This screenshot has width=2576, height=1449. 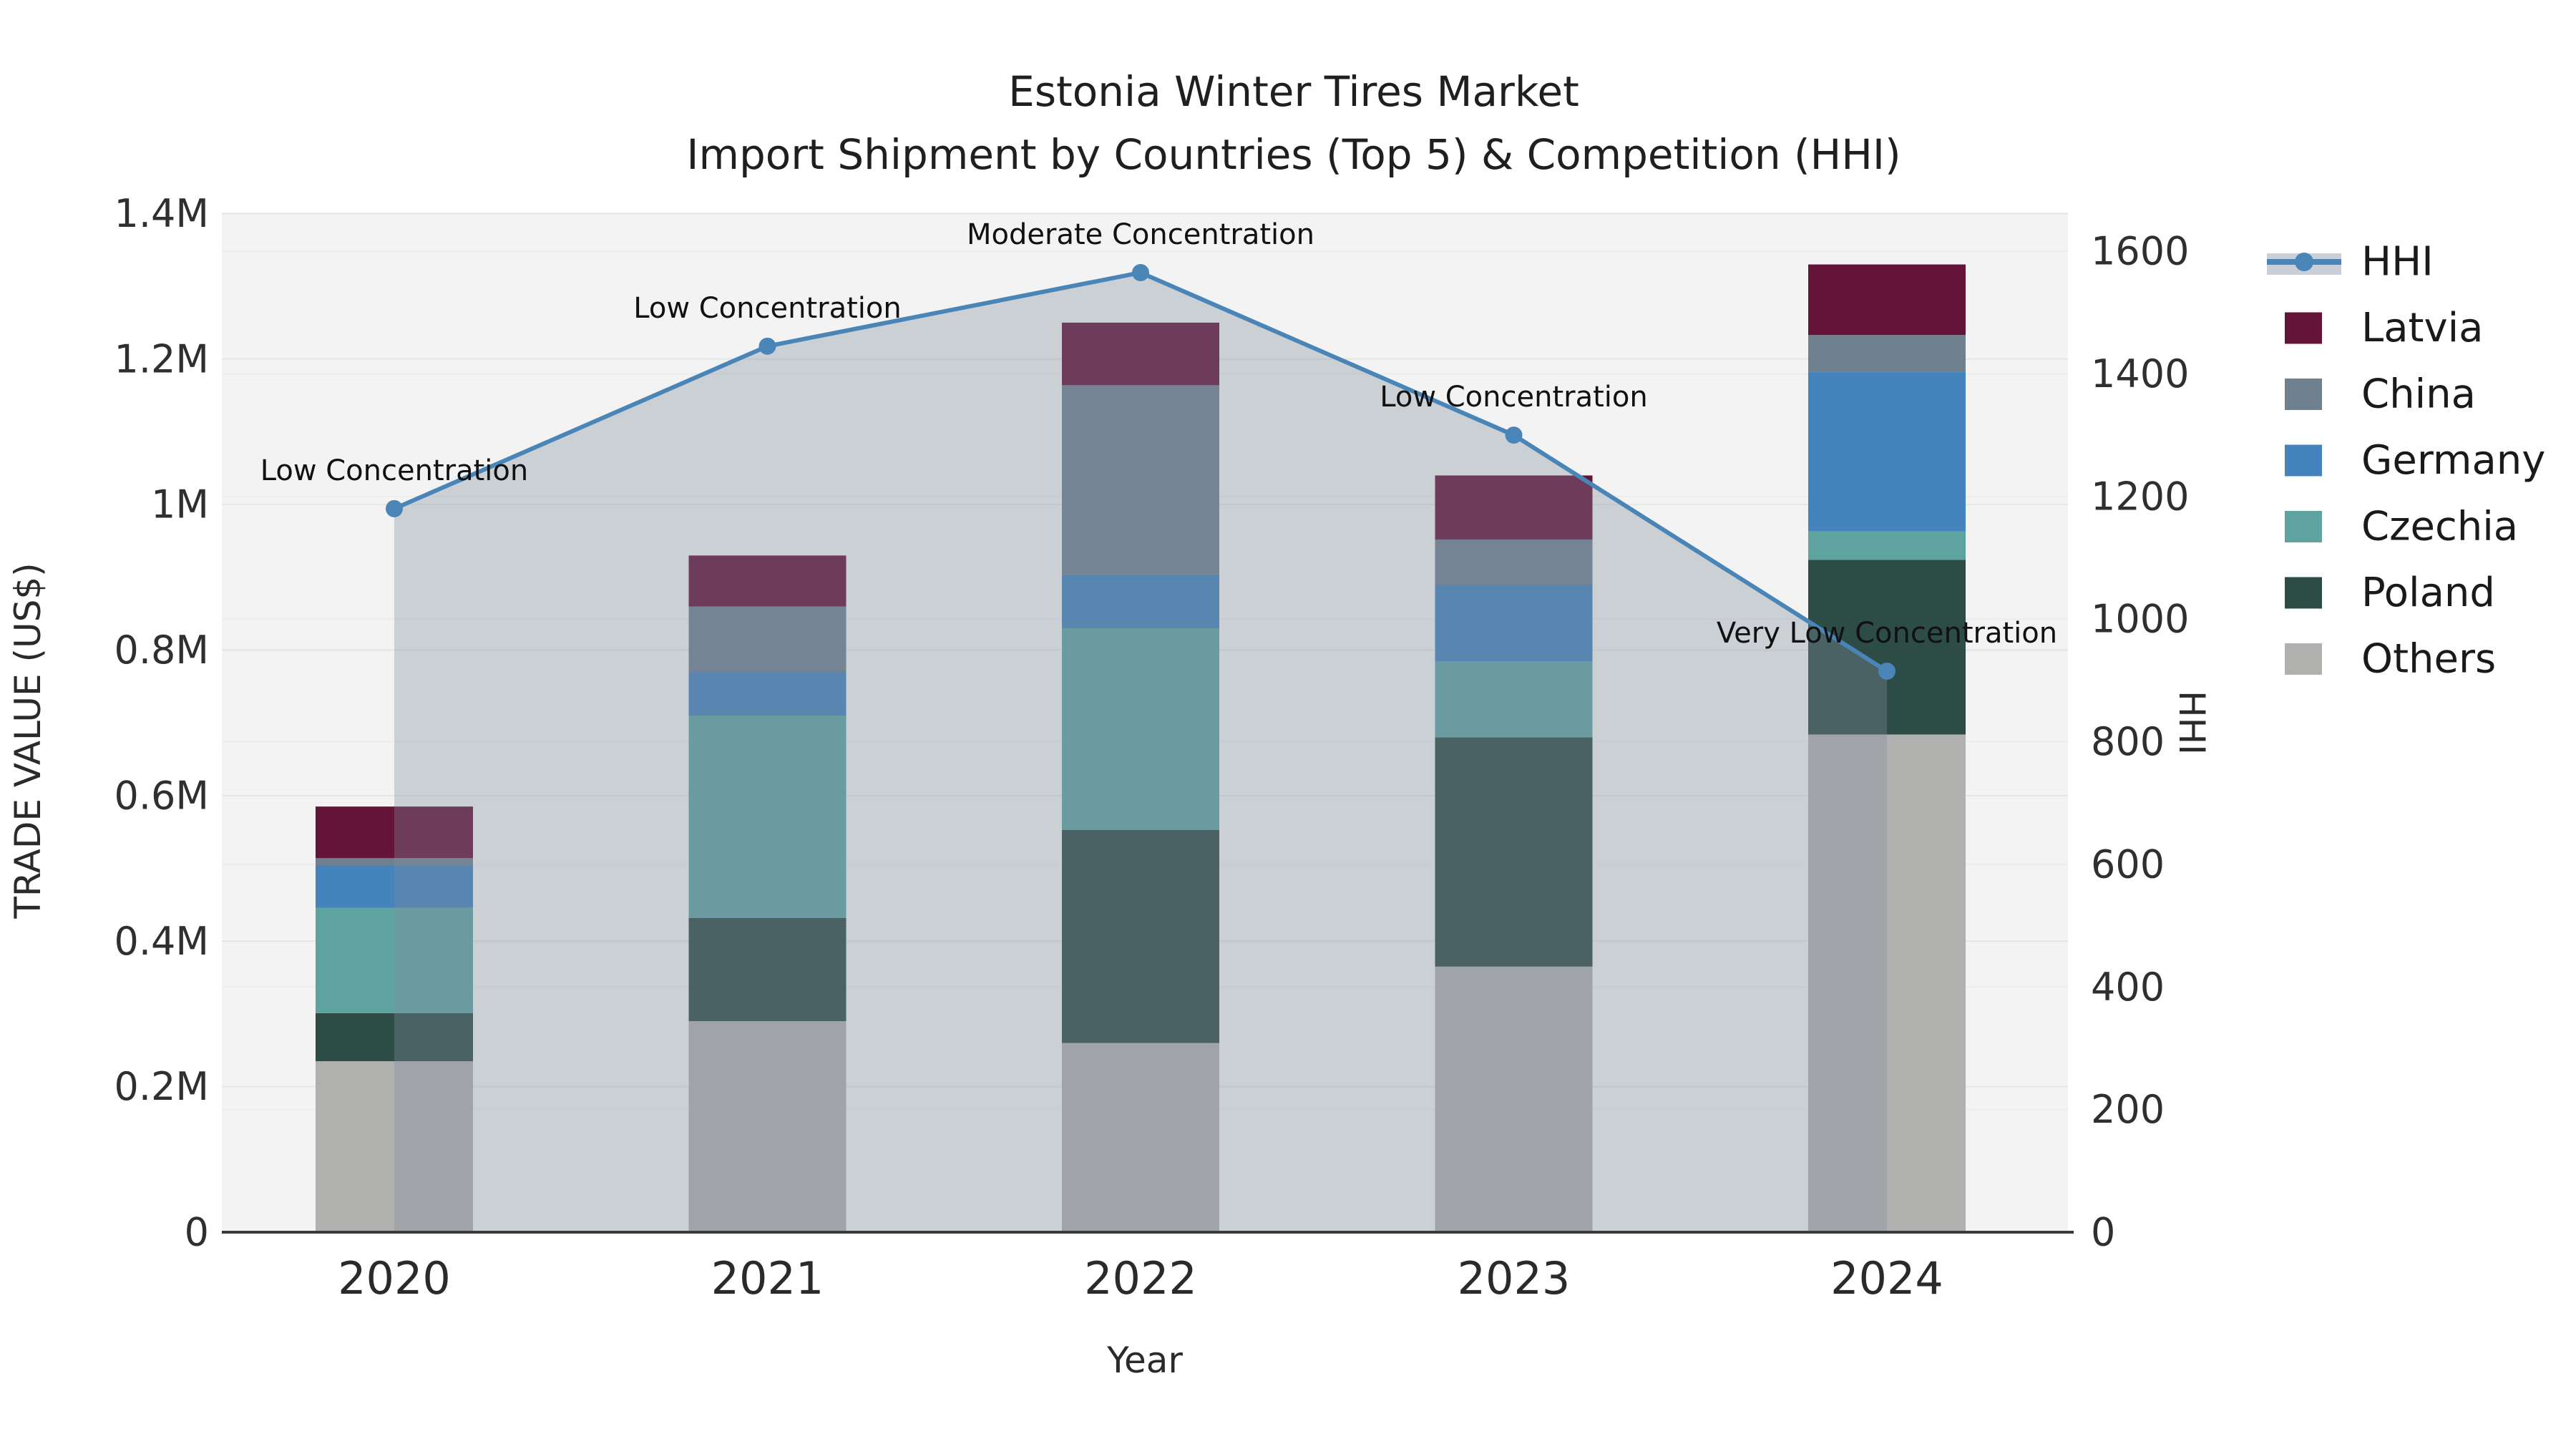 What do you see at coordinates (2304, 262) in the screenshot?
I see `legend-hhi-marker-icon` at bounding box center [2304, 262].